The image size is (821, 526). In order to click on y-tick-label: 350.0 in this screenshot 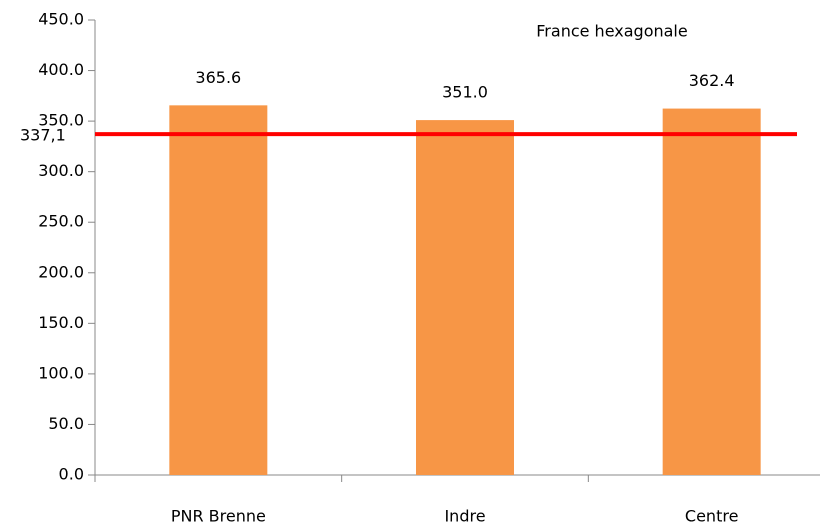, I will do `click(61, 120)`.